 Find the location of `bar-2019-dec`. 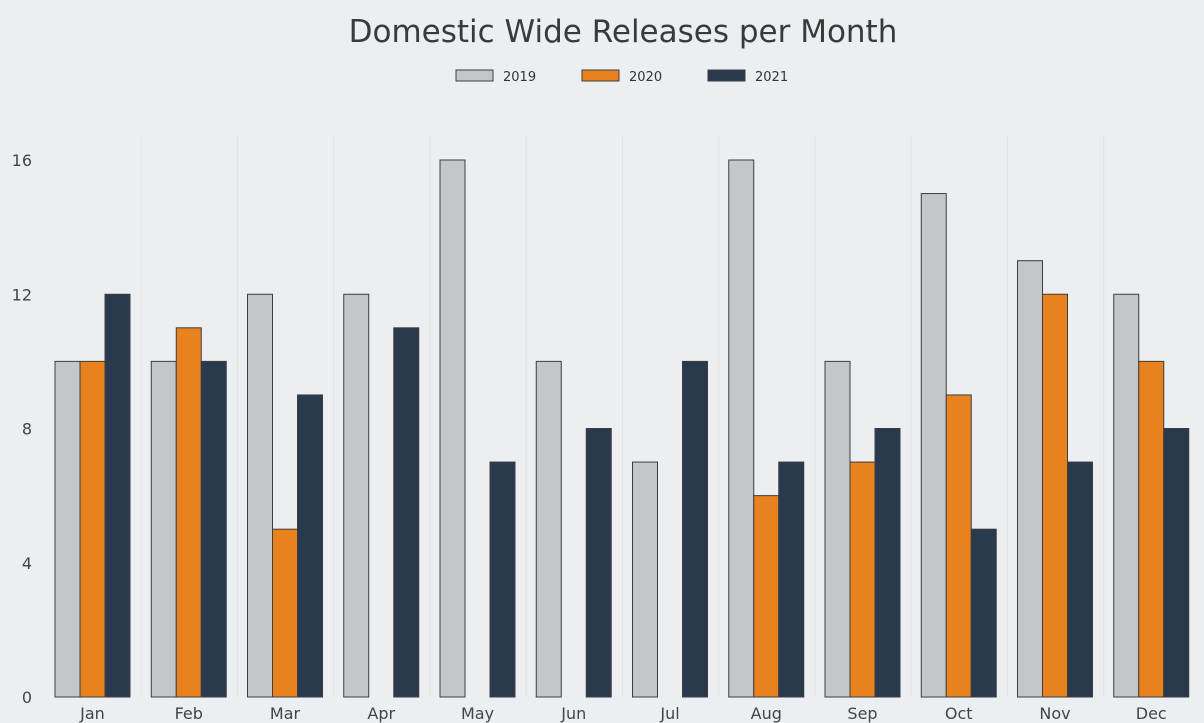

bar-2019-dec is located at coordinates (1126, 495).